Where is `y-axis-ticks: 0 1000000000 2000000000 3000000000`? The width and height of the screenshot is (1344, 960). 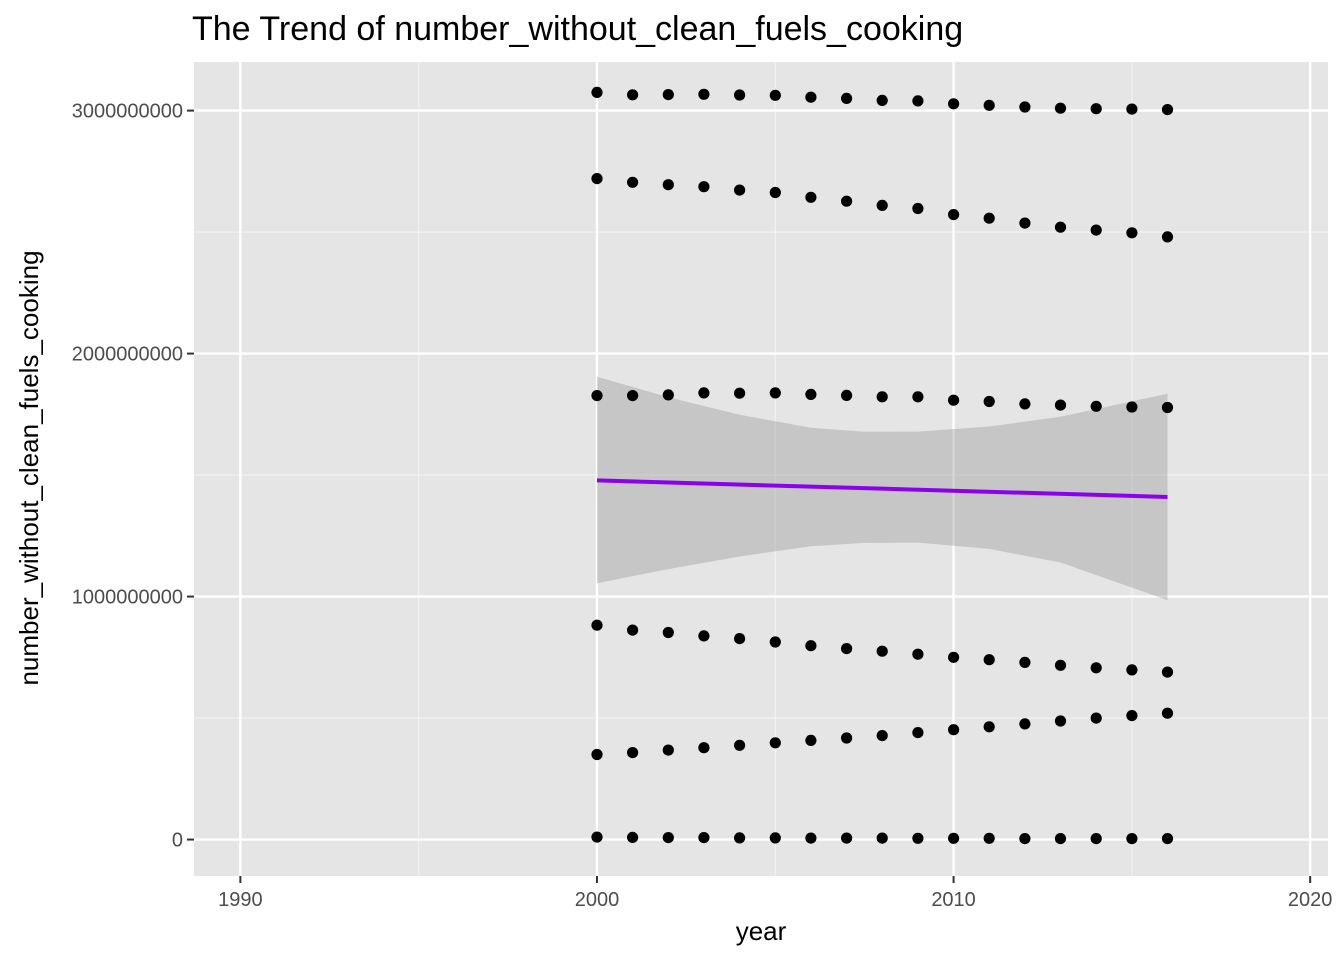 y-axis-ticks: 0 1000000000 2000000000 3000000000 is located at coordinates (133, 476).